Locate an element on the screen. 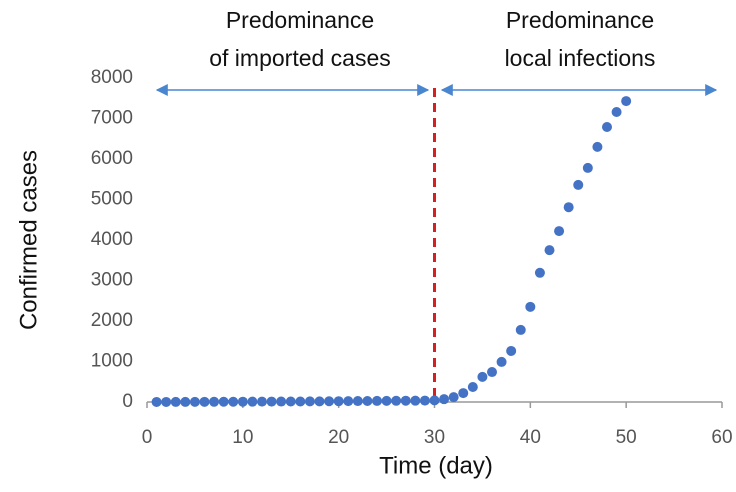  y-axis-title: Confirmed cases is located at coordinates (28, 240).